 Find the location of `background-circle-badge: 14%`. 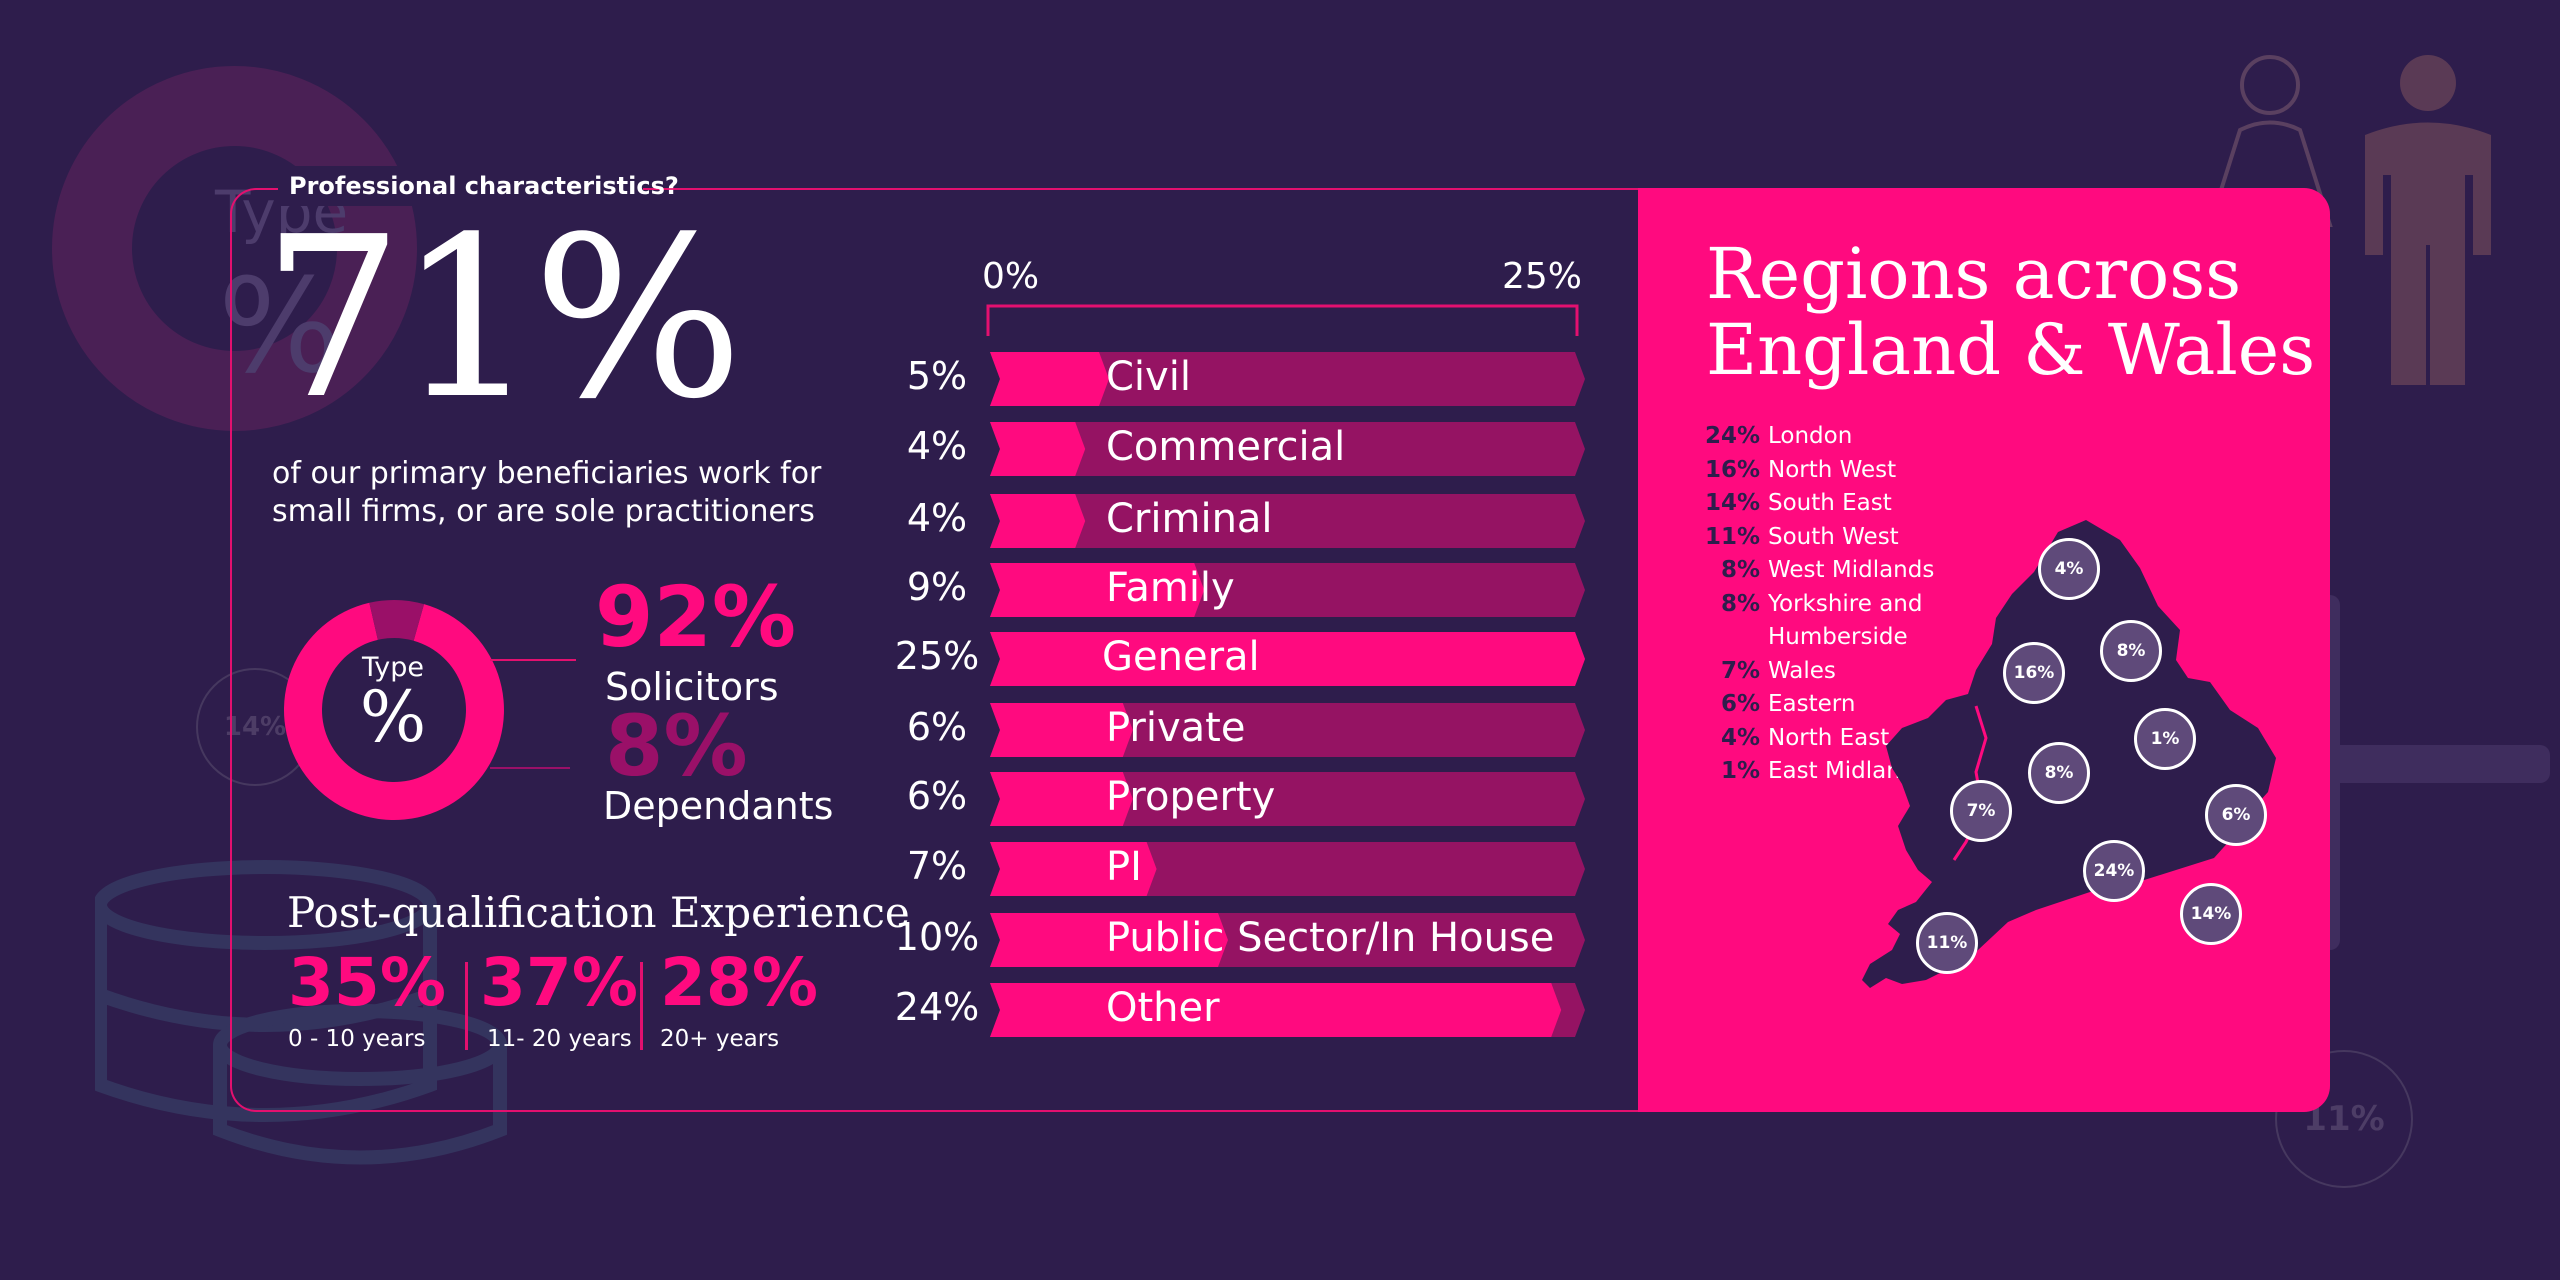

background-circle-badge: 14% is located at coordinates (255, 727).